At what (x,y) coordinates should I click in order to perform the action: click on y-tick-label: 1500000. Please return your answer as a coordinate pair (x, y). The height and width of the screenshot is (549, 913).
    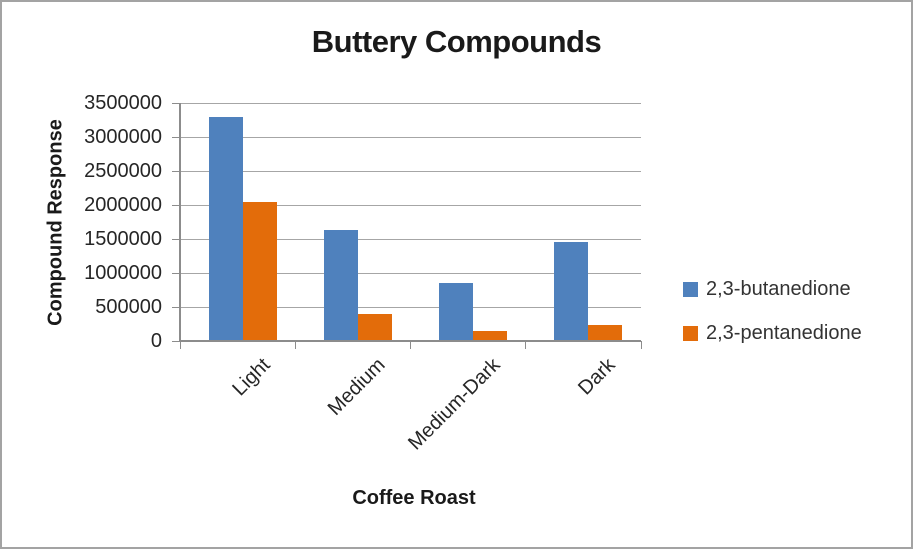
    Looking at the image, I should click on (123, 238).